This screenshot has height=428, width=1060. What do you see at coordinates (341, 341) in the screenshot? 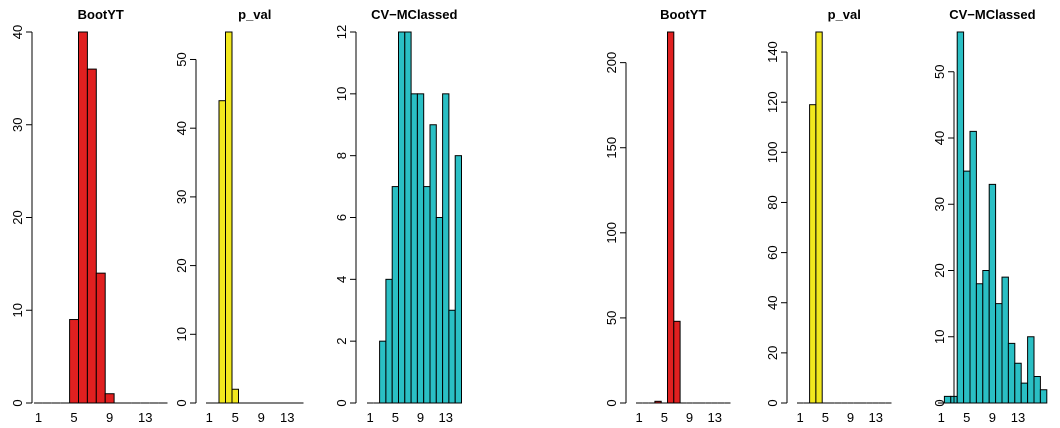
I see `y-tick-label: 2` at bounding box center [341, 341].